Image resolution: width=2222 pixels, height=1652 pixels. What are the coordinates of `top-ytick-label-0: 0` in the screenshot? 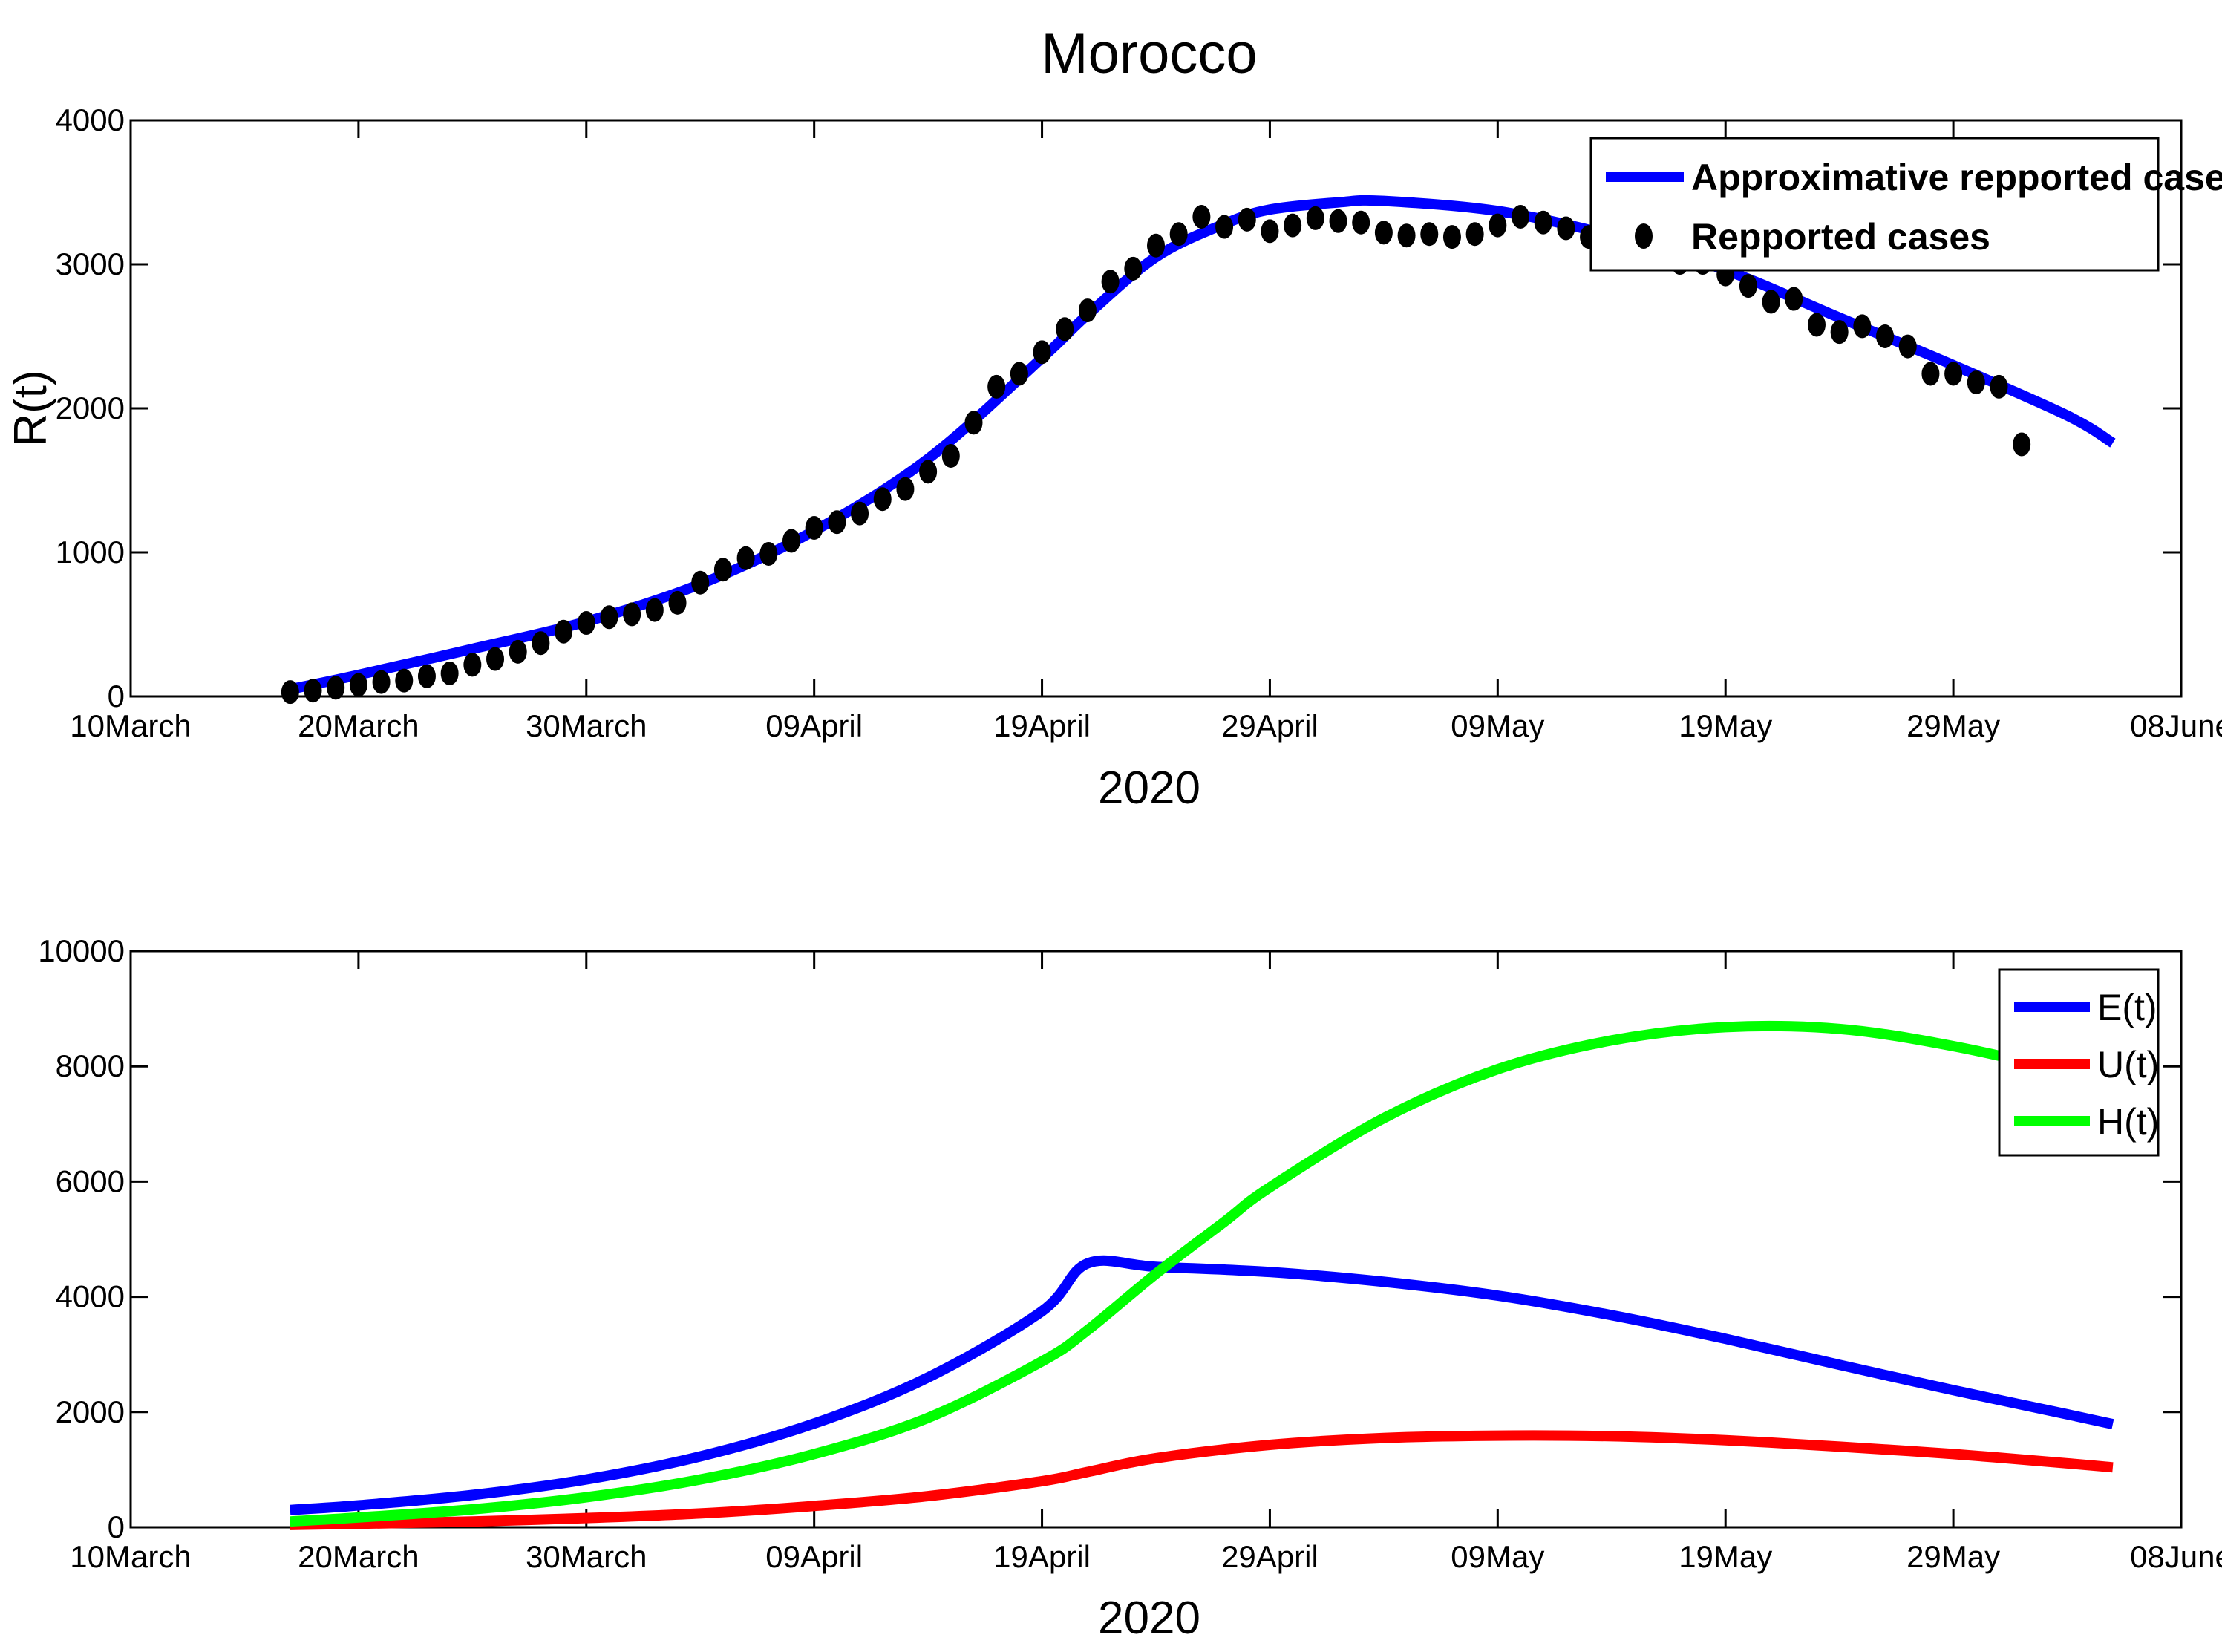 It's located at (116, 696).